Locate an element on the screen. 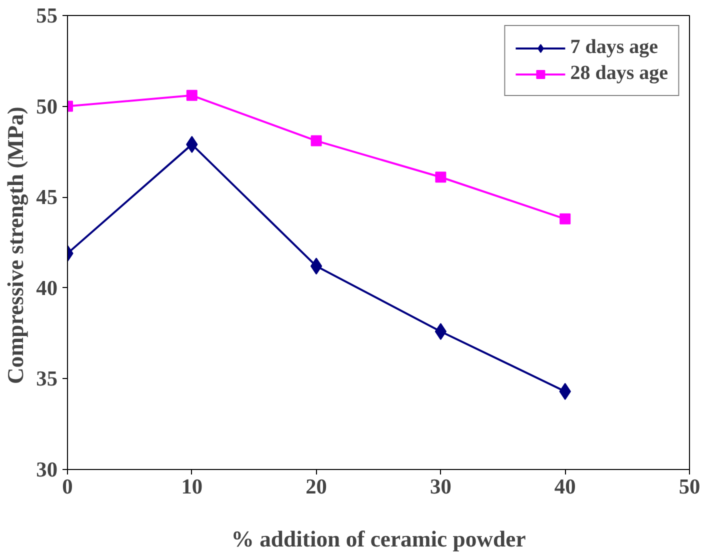 The image size is (704, 554). x-tick-label: 20 is located at coordinates (316, 486).